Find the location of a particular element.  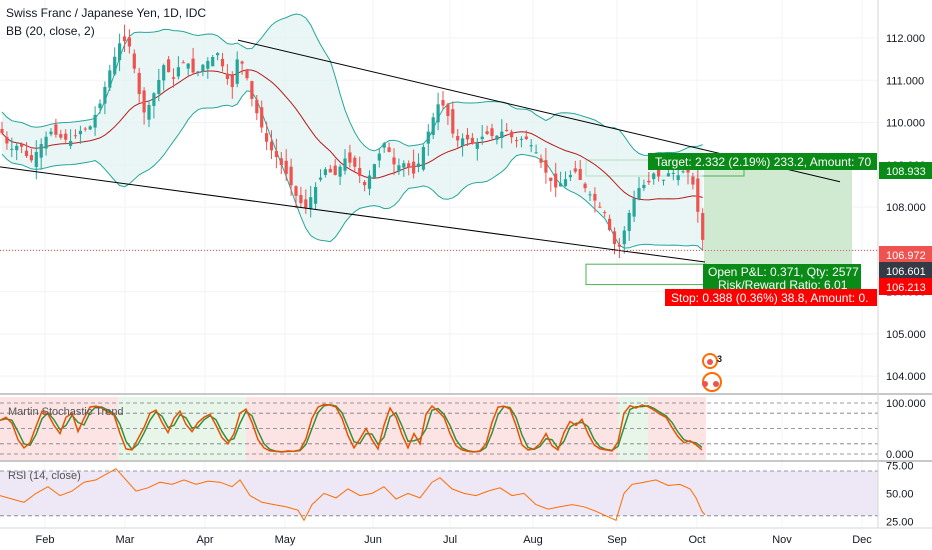

entry-price-text: 106.601 is located at coordinates (906, 272).